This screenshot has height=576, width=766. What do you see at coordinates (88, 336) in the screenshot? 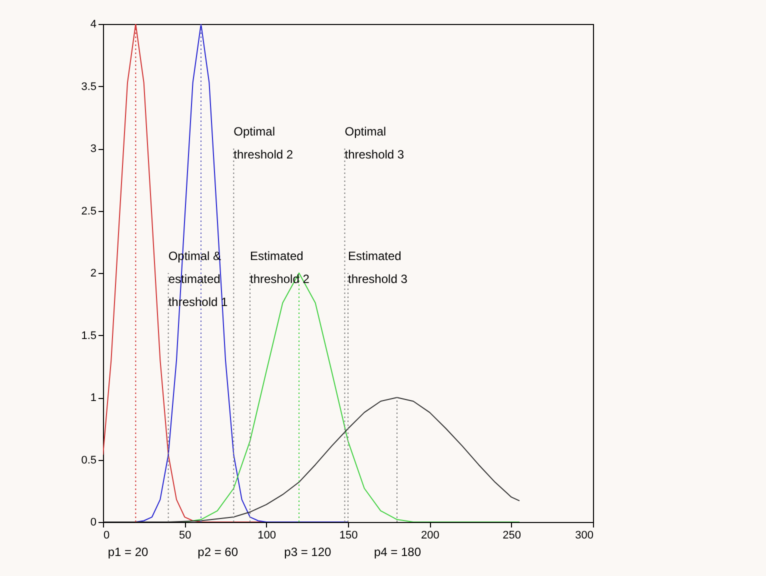
I see `y-tick-label: 1.5` at bounding box center [88, 336].